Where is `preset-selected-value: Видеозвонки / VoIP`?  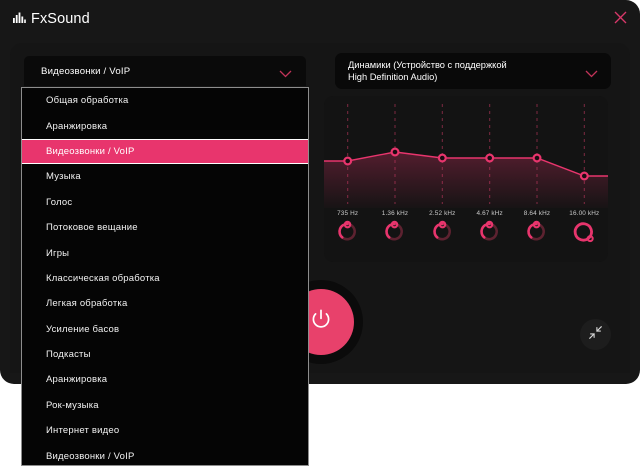
preset-selected-value: Видеозвонки / VoIP is located at coordinates (86, 71).